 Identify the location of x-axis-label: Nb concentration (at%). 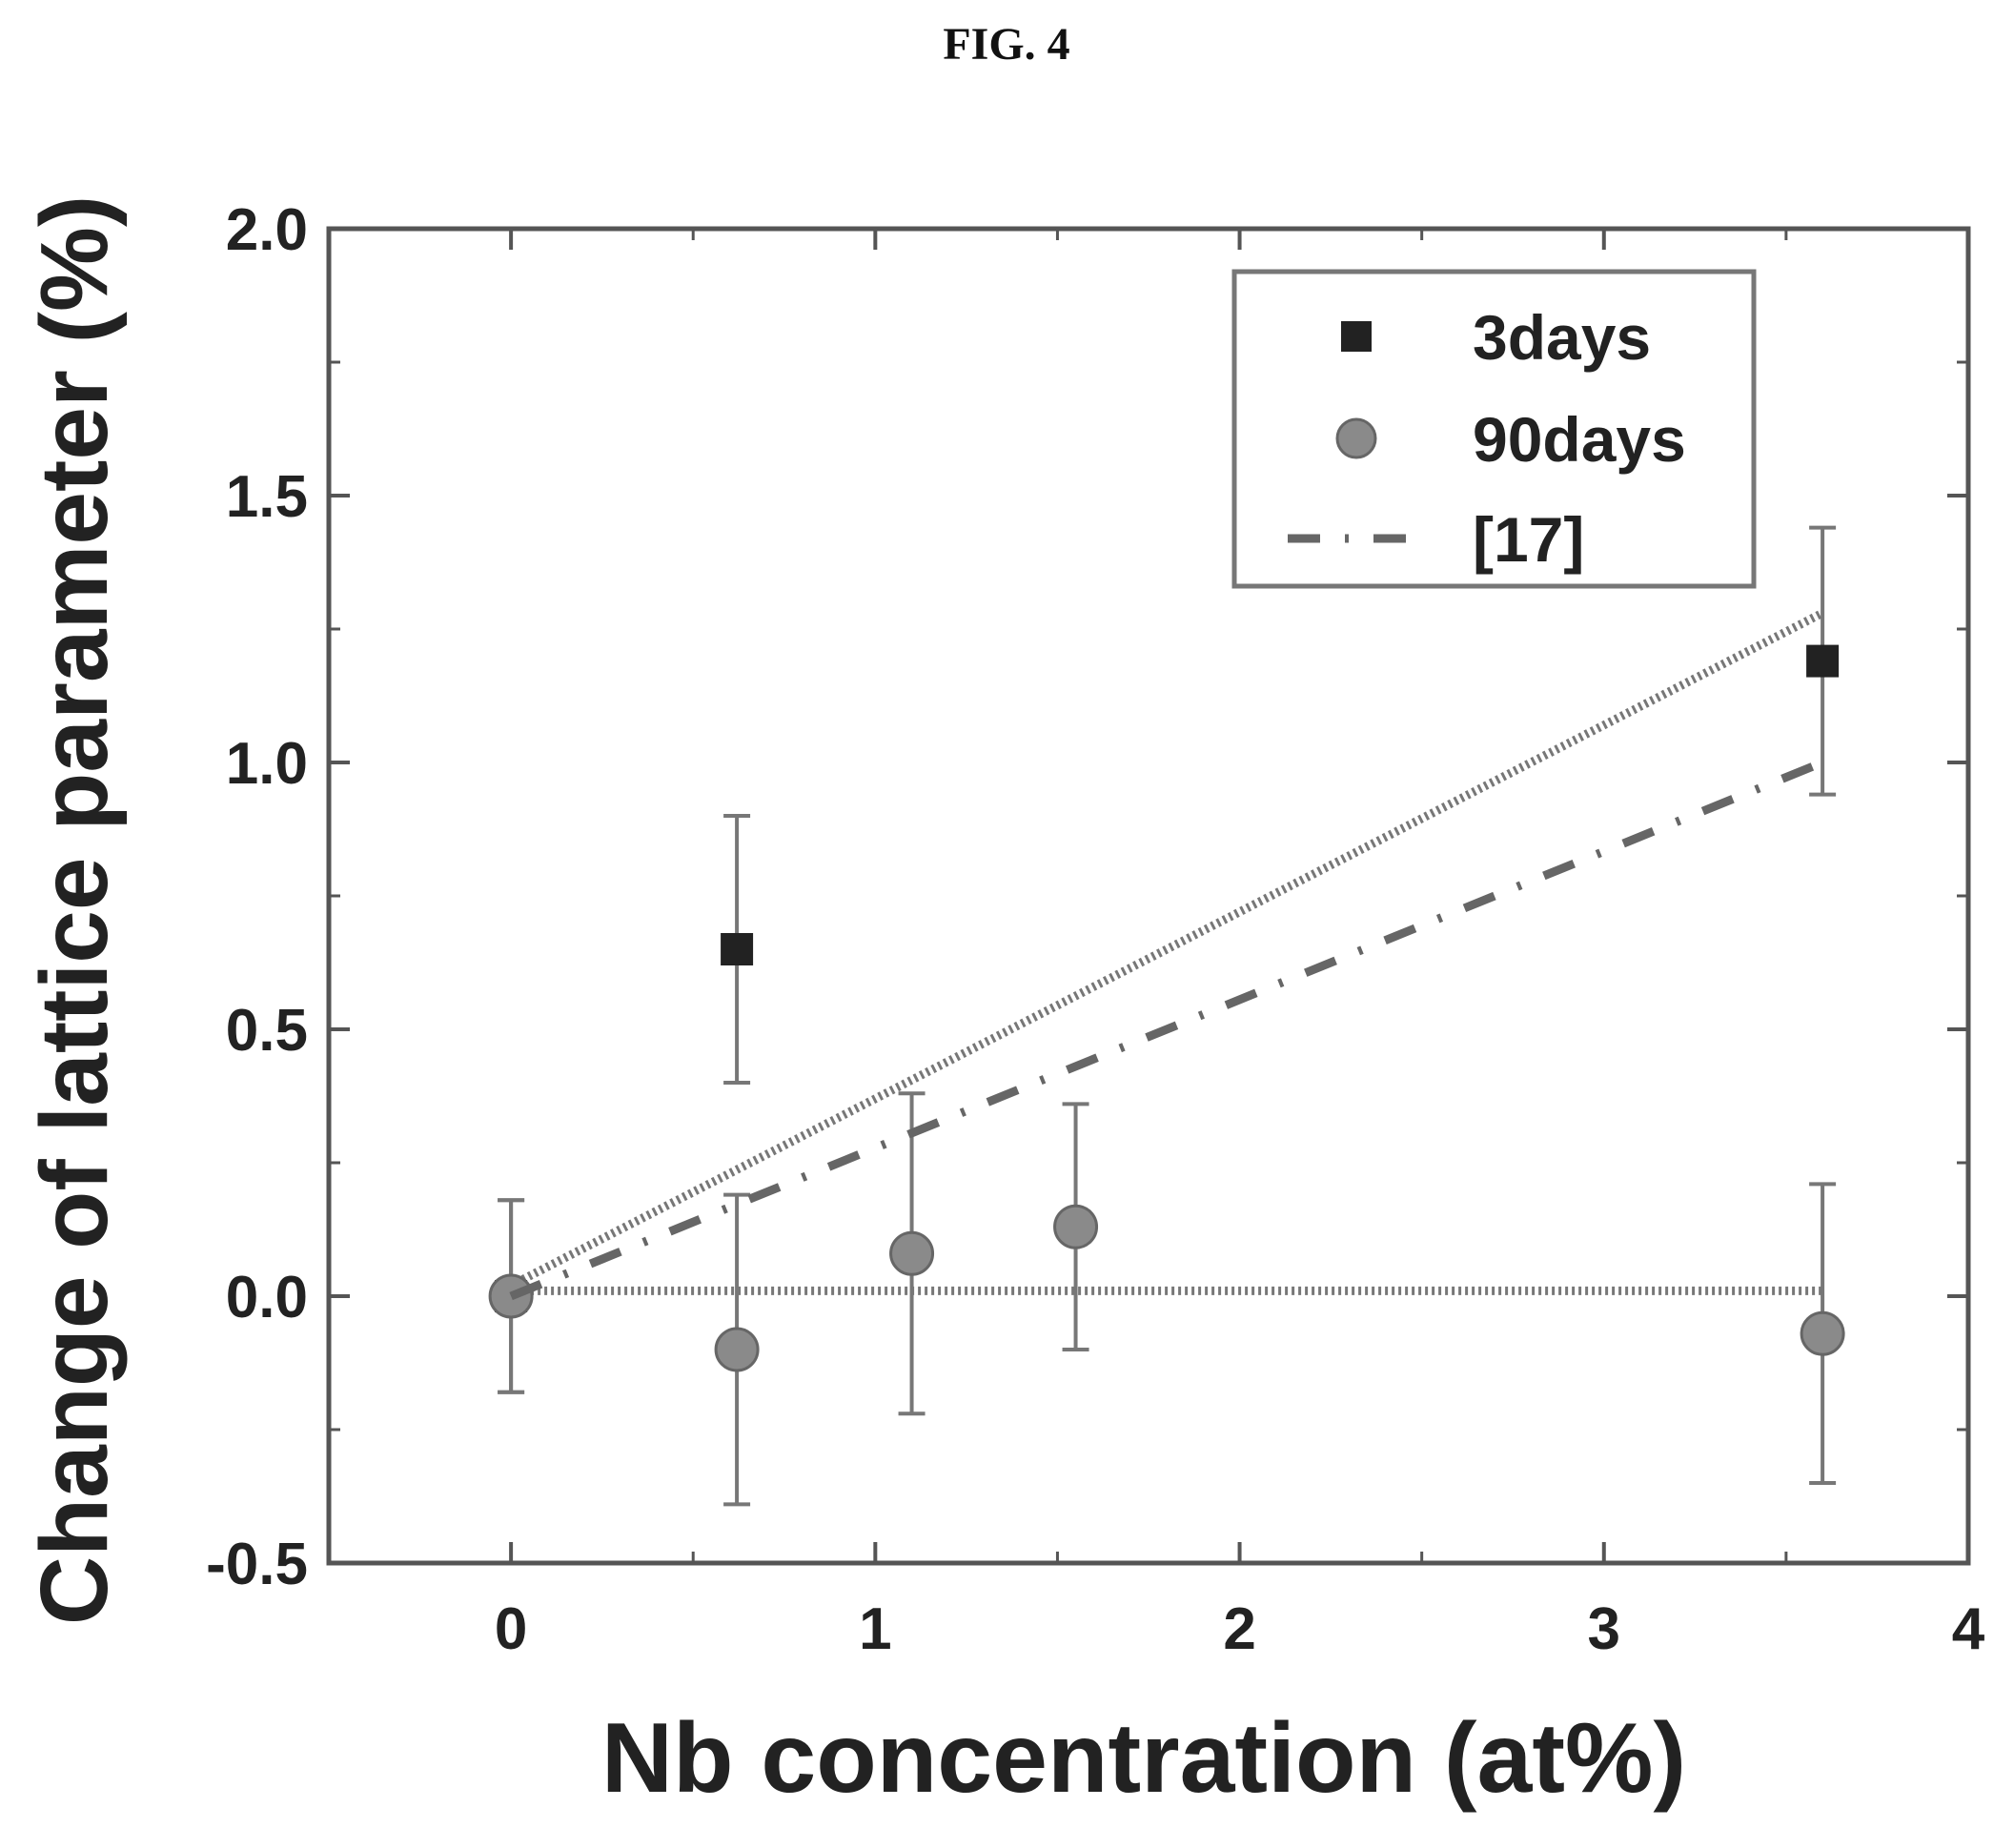
(1143, 1759).